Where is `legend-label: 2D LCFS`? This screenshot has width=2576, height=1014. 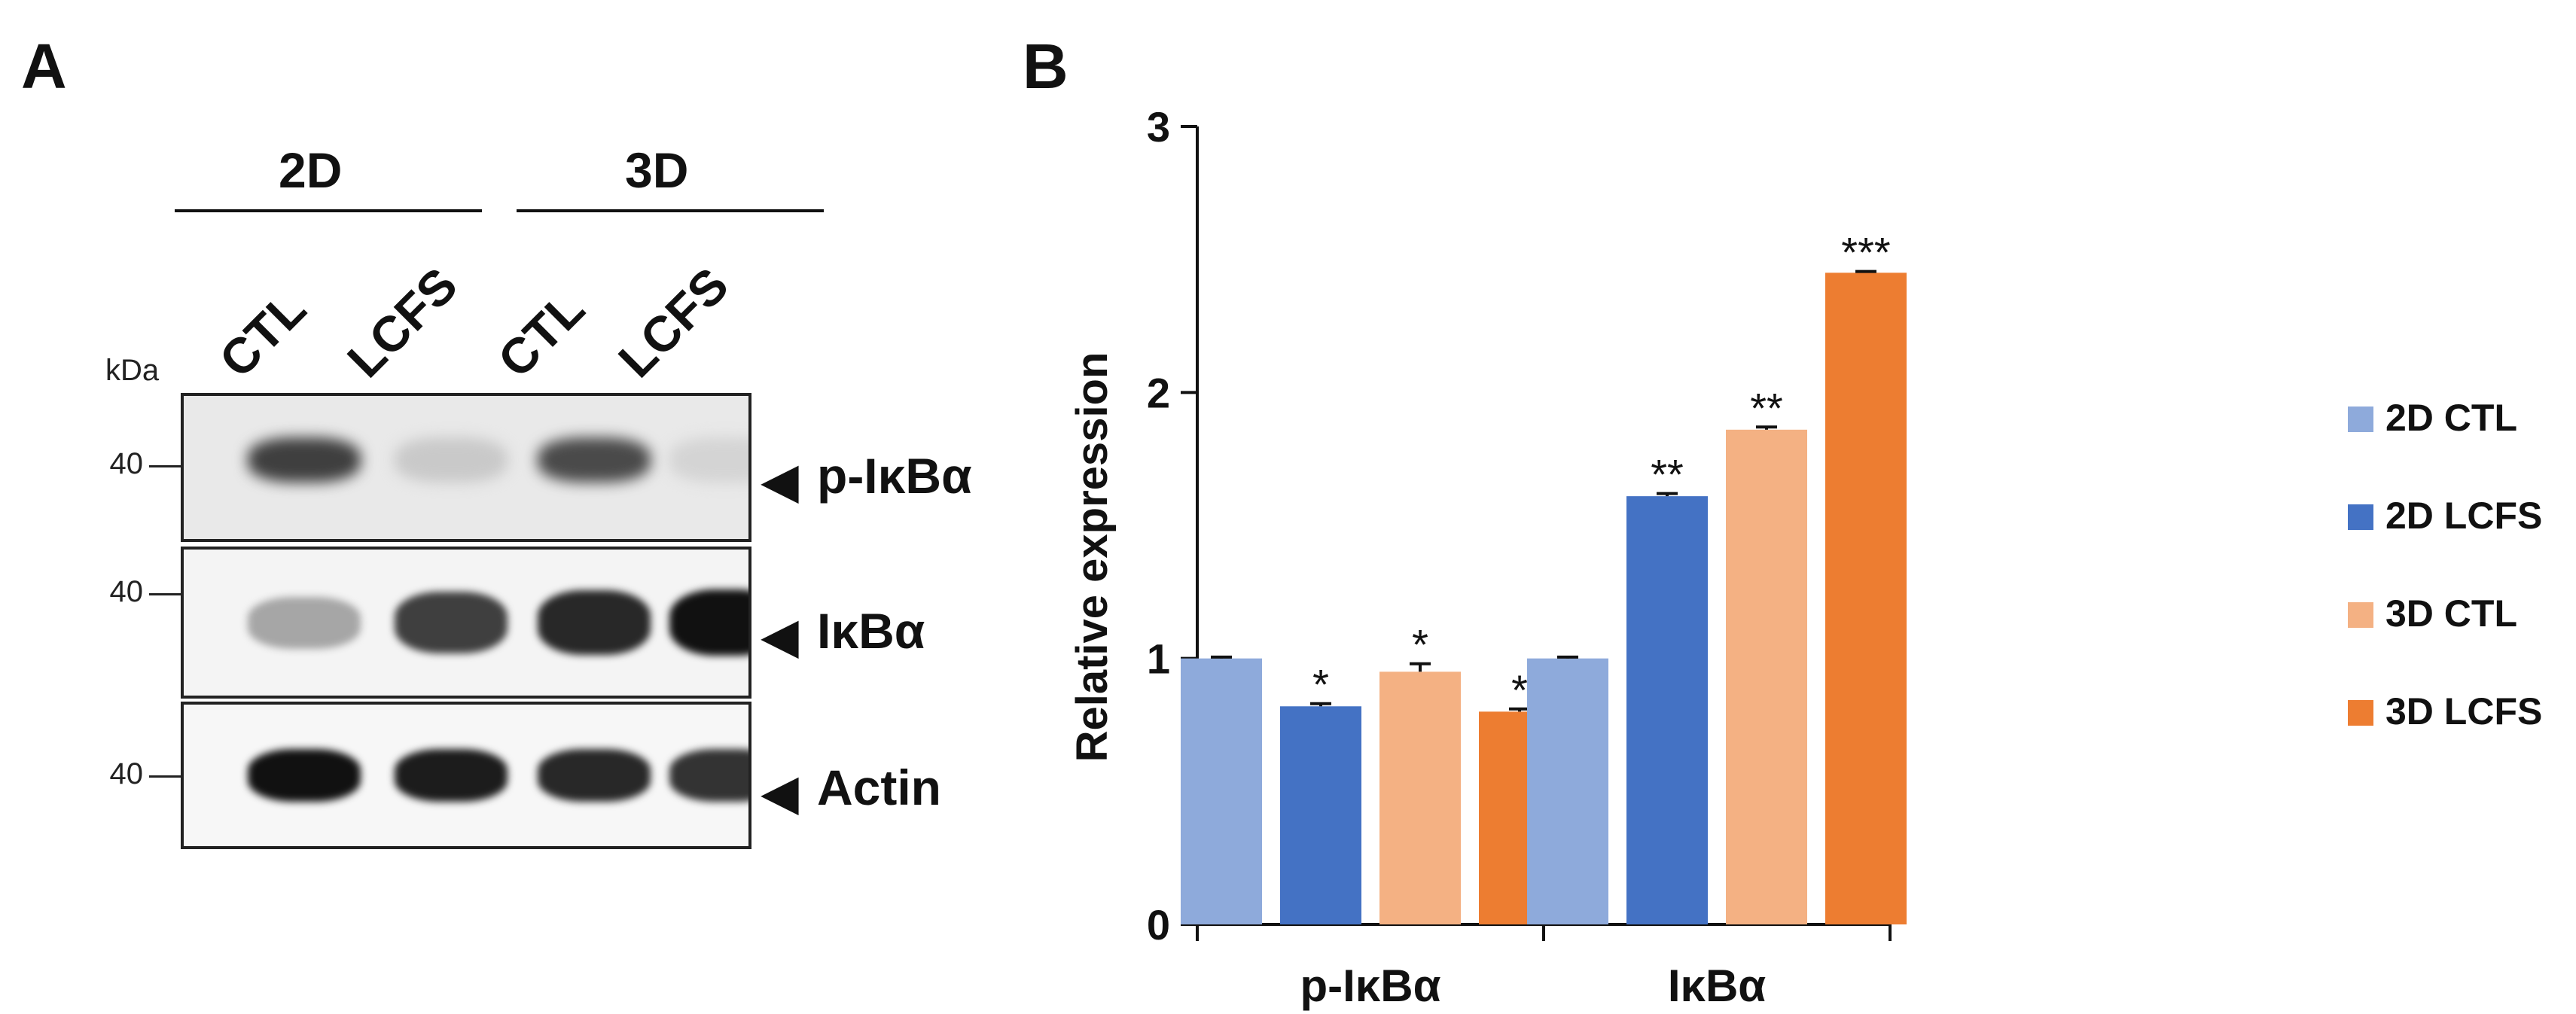
legend-label: 2D LCFS is located at coordinates (2463, 516).